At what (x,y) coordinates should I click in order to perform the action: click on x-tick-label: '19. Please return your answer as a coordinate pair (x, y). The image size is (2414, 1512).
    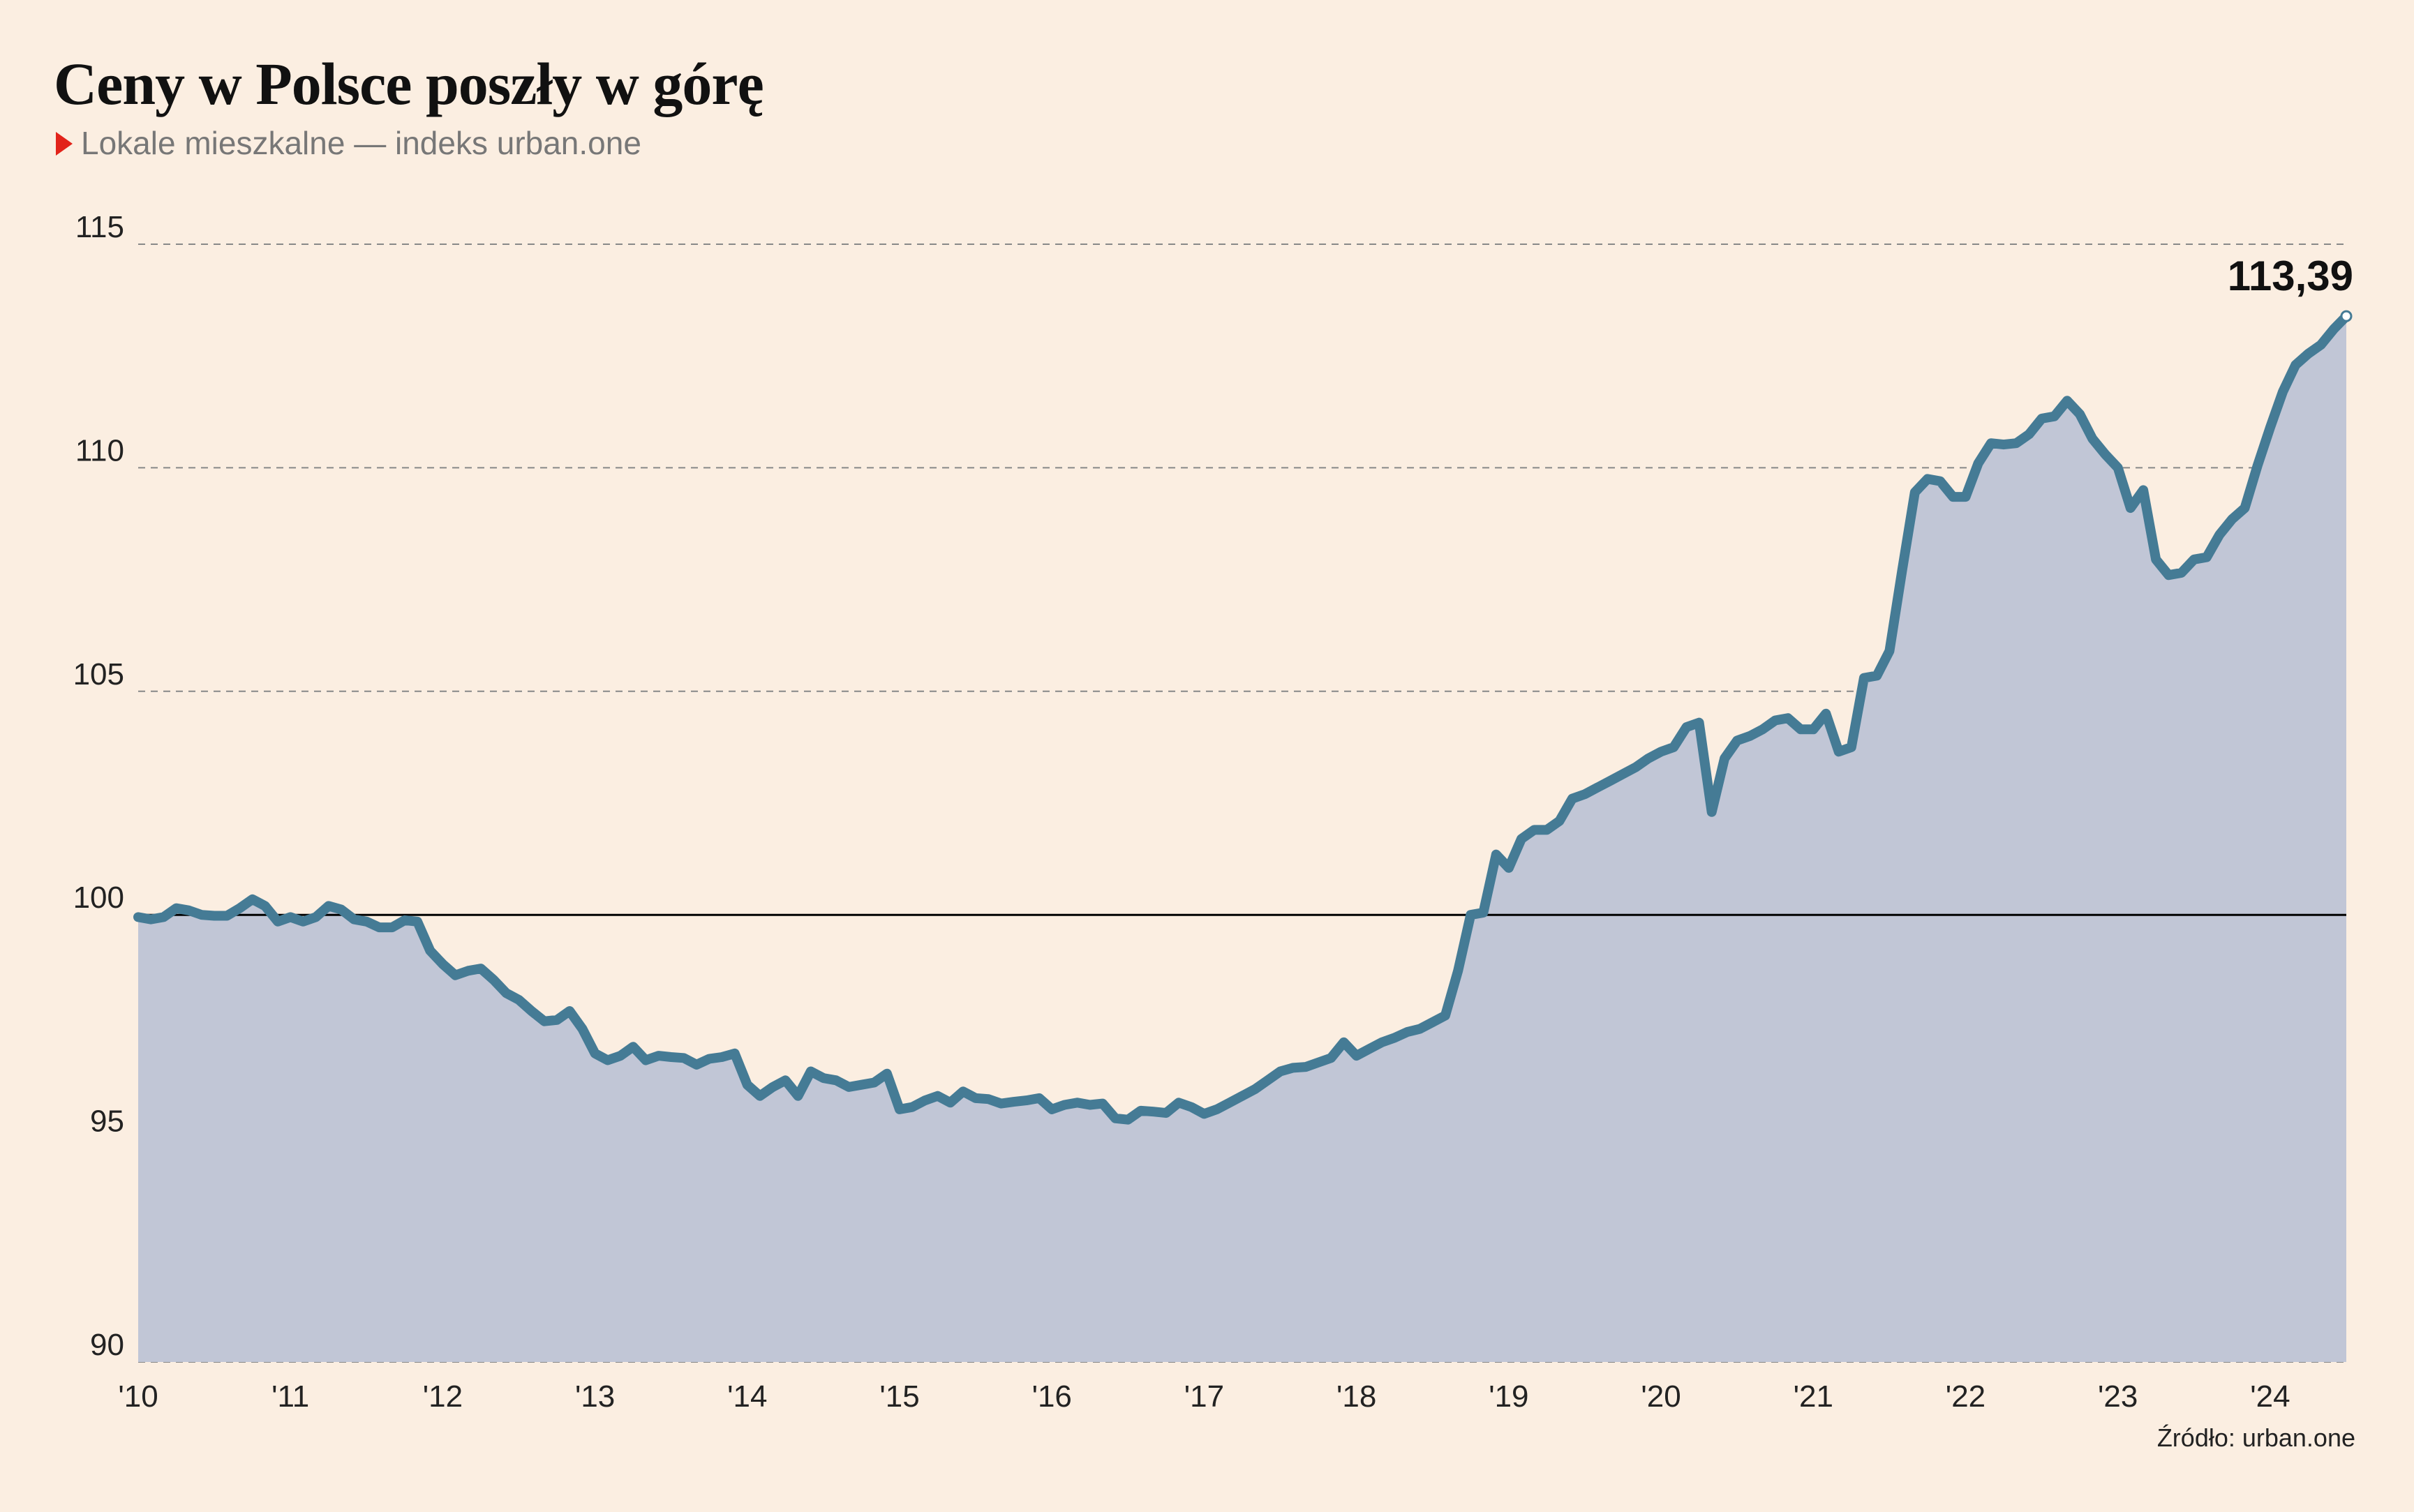
    Looking at the image, I should click on (1508, 1396).